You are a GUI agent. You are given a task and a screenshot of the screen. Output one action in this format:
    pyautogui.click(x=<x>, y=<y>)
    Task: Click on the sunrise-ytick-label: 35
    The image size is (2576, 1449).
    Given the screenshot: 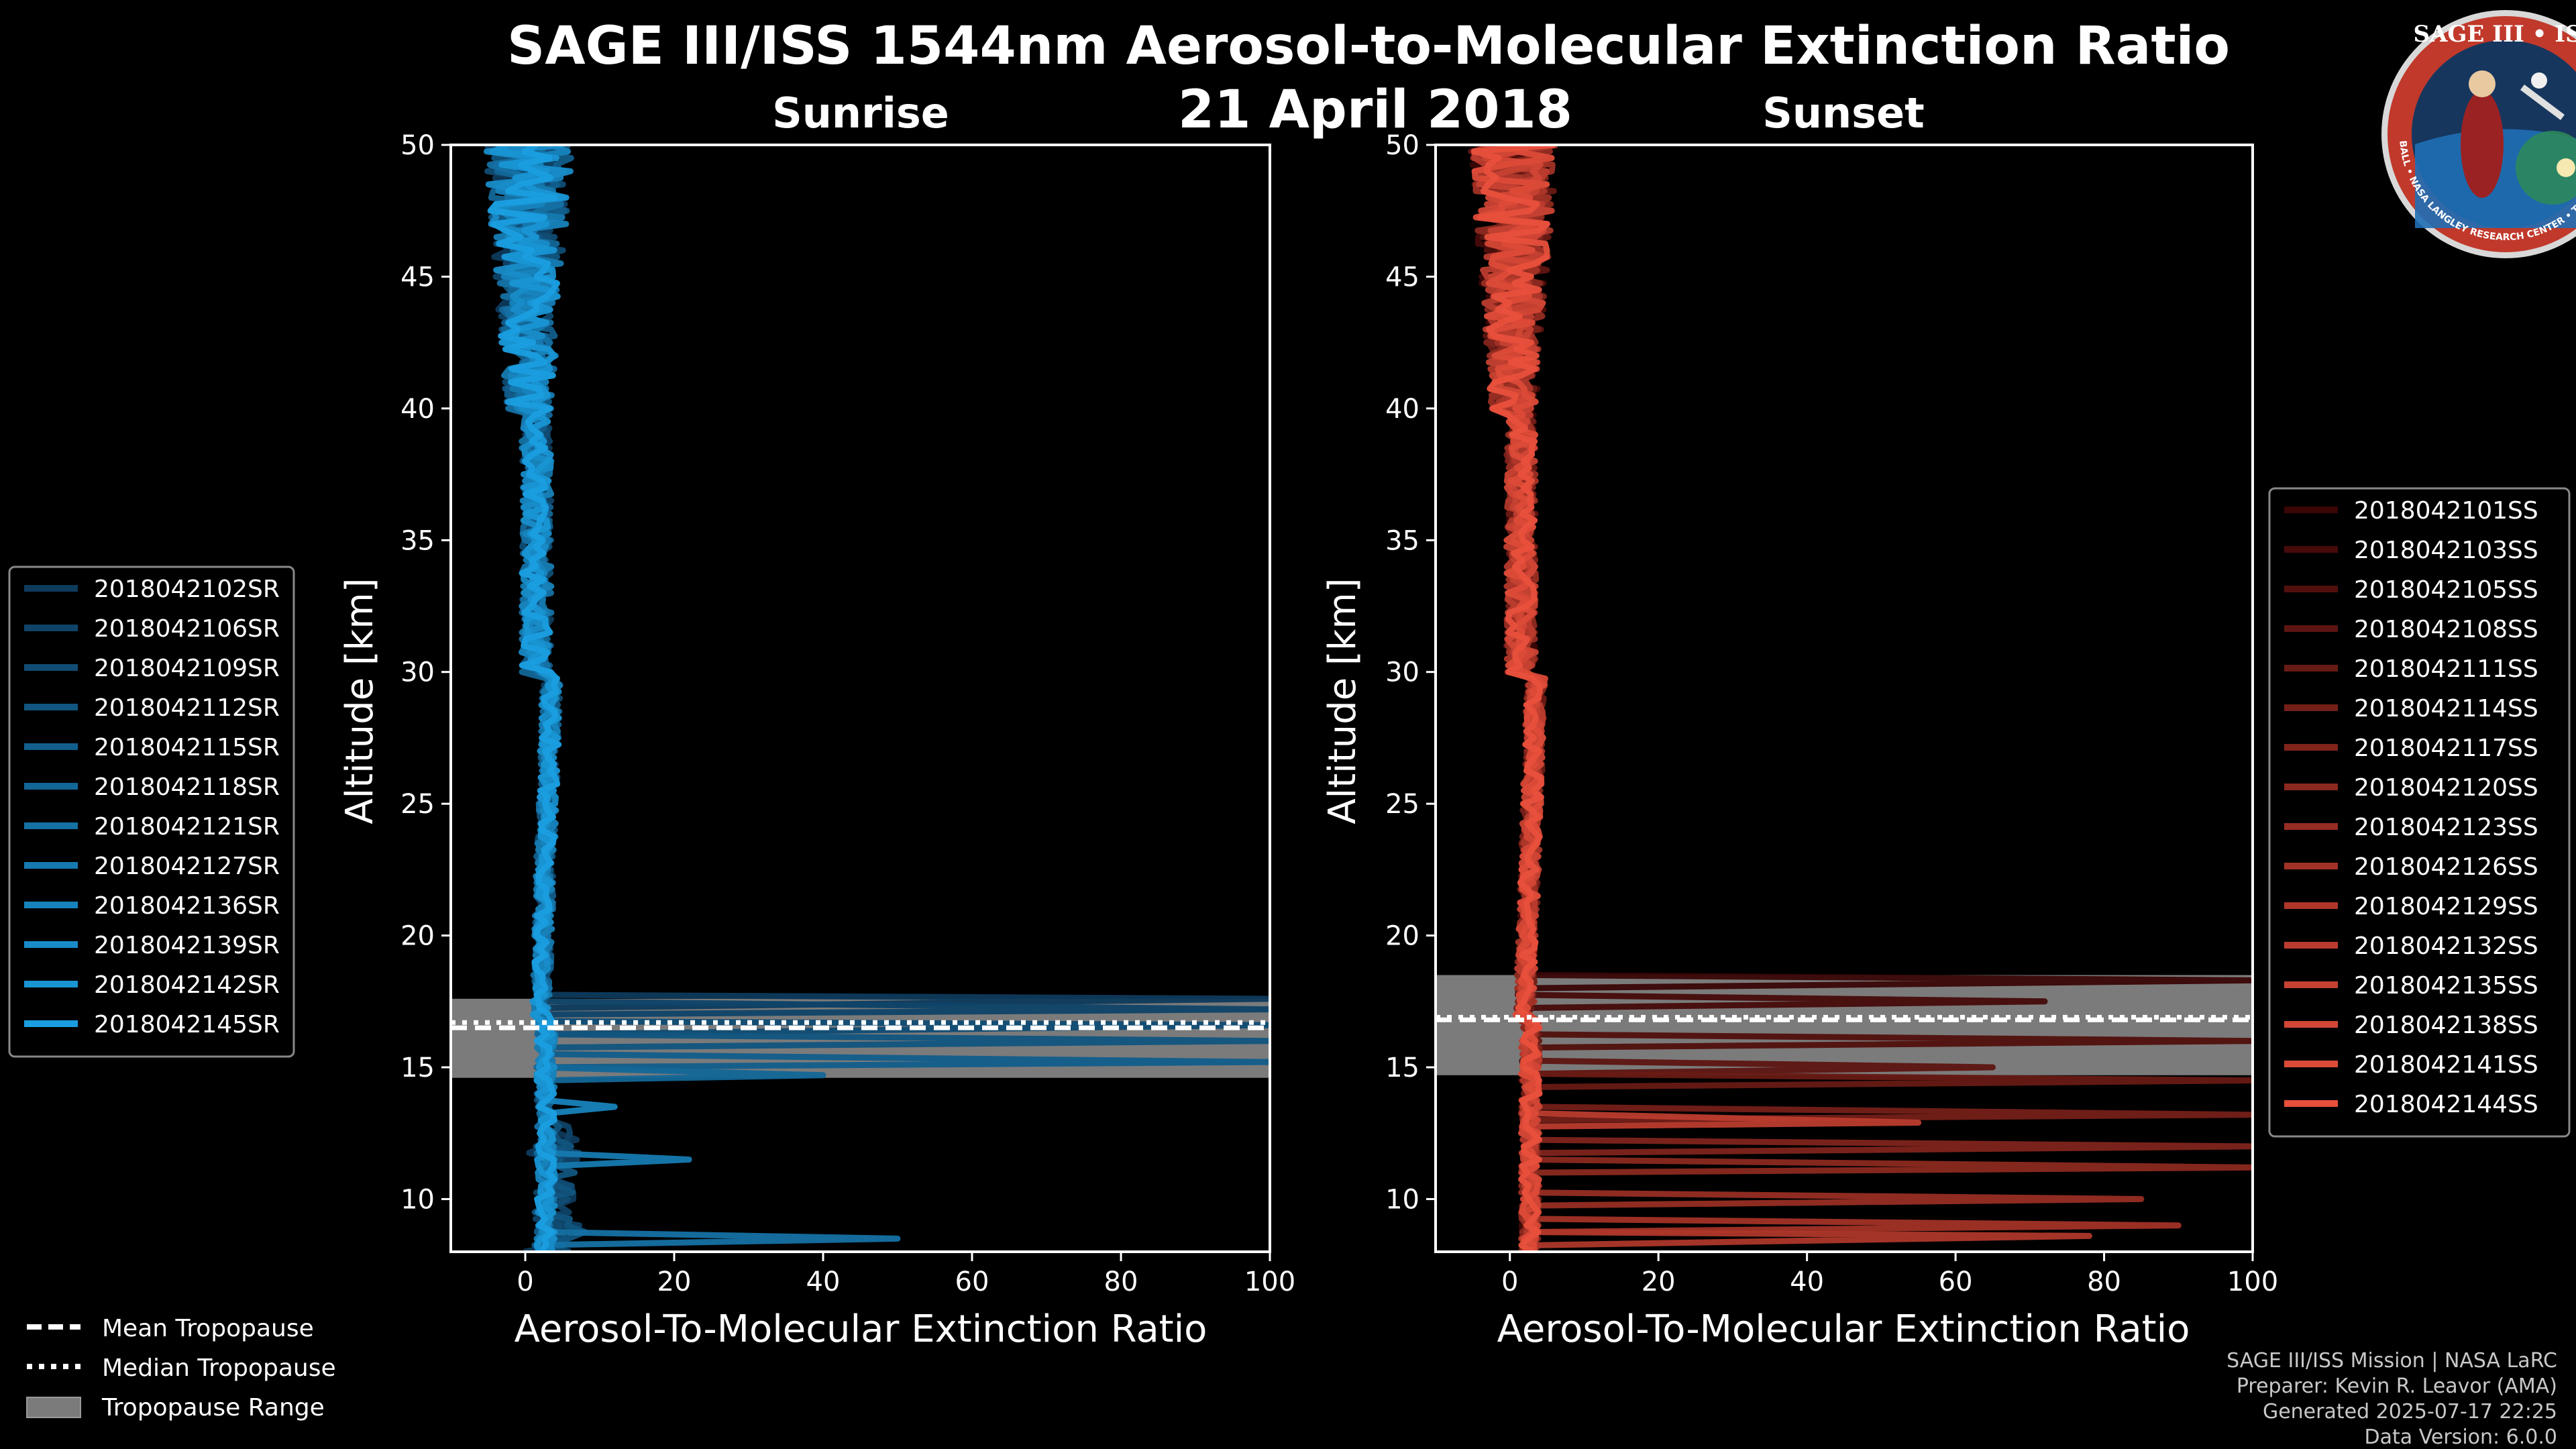 What is the action you would take?
    pyautogui.click(x=417, y=540)
    